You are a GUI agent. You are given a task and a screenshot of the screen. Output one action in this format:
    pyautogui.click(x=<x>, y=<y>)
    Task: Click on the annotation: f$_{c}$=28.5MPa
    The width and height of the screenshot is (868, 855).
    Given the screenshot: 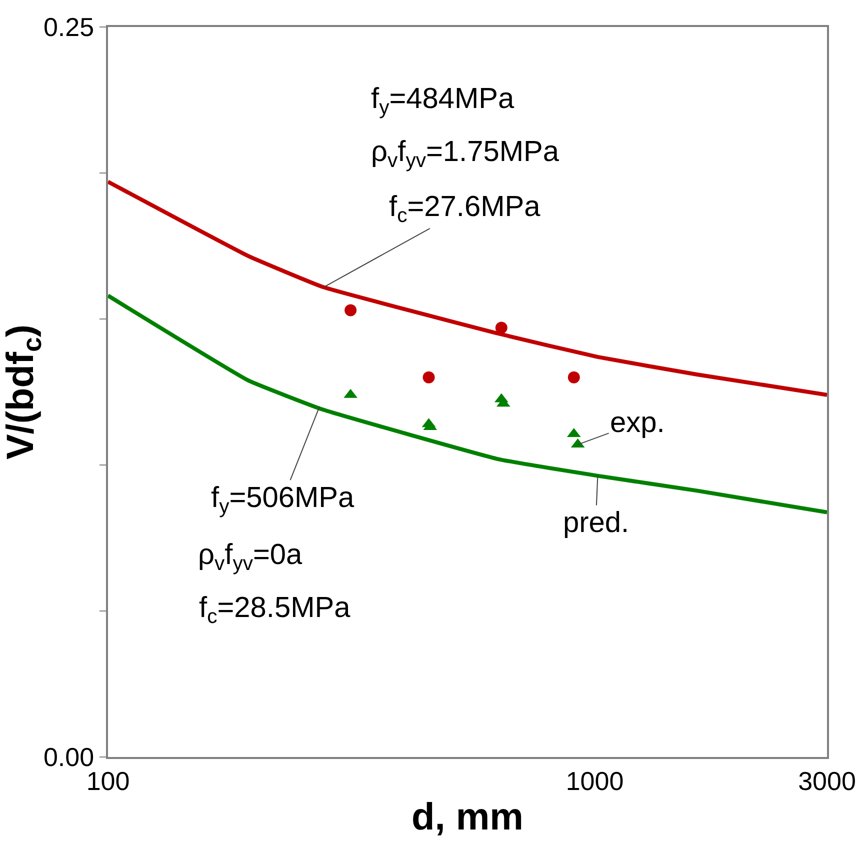 What is the action you would take?
    pyautogui.click(x=275, y=610)
    